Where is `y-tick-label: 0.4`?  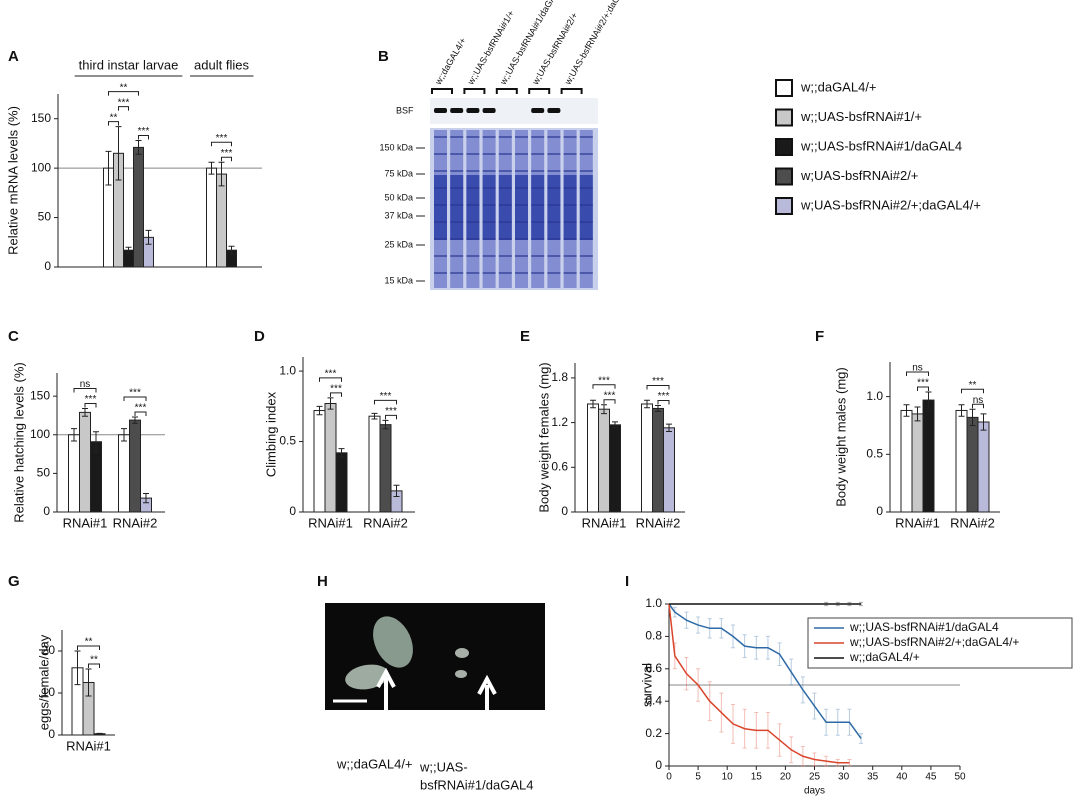
y-tick-label: 0.4 is located at coordinates (653, 700).